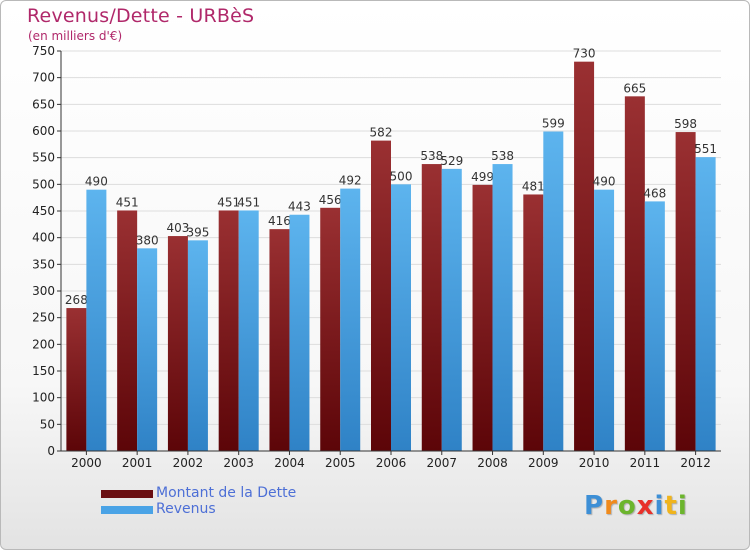 This screenshot has width=750, height=550. What do you see at coordinates (279, 221) in the screenshot?
I see `debt-bar-value-label: 416` at bounding box center [279, 221].